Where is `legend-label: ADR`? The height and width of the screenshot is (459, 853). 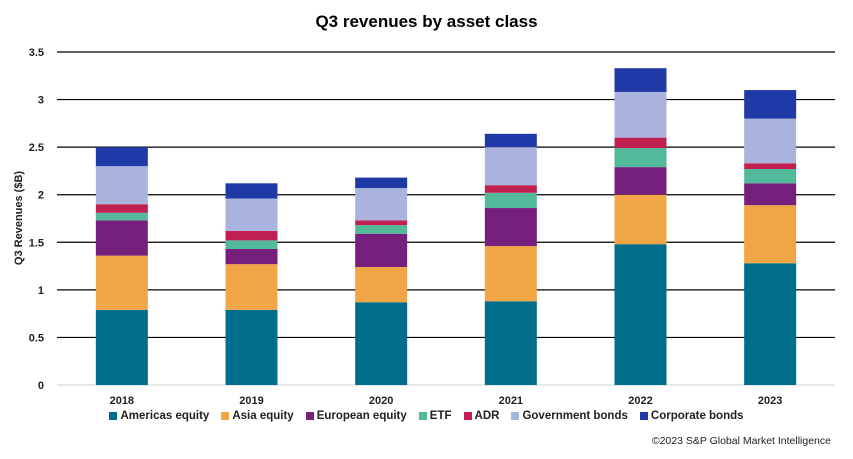 legend-label: ADR is located at coordinates (487, 416).